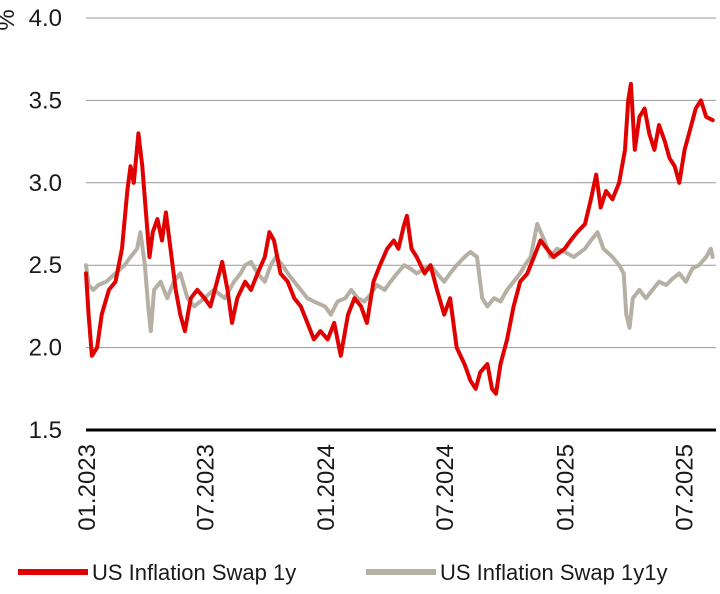  I want to click on y-tick-label: 2.5, so click(45, 265).